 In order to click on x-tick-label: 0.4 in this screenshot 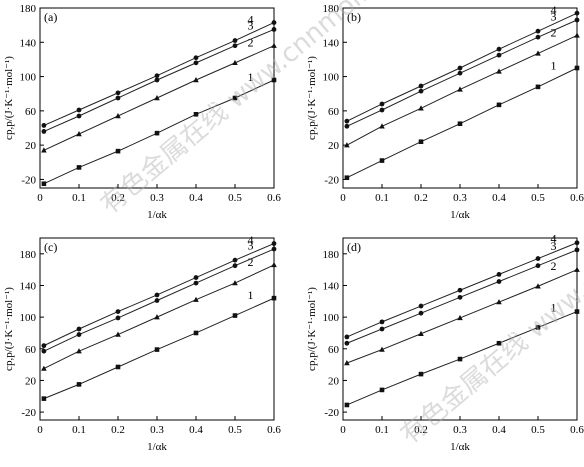, I will do `click(499, 198)`.